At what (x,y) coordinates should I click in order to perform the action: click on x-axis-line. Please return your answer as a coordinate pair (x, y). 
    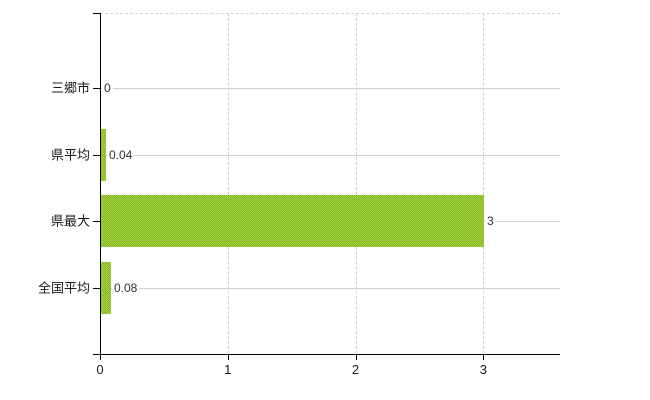
    Looking at the image, I should click on (326, 354).